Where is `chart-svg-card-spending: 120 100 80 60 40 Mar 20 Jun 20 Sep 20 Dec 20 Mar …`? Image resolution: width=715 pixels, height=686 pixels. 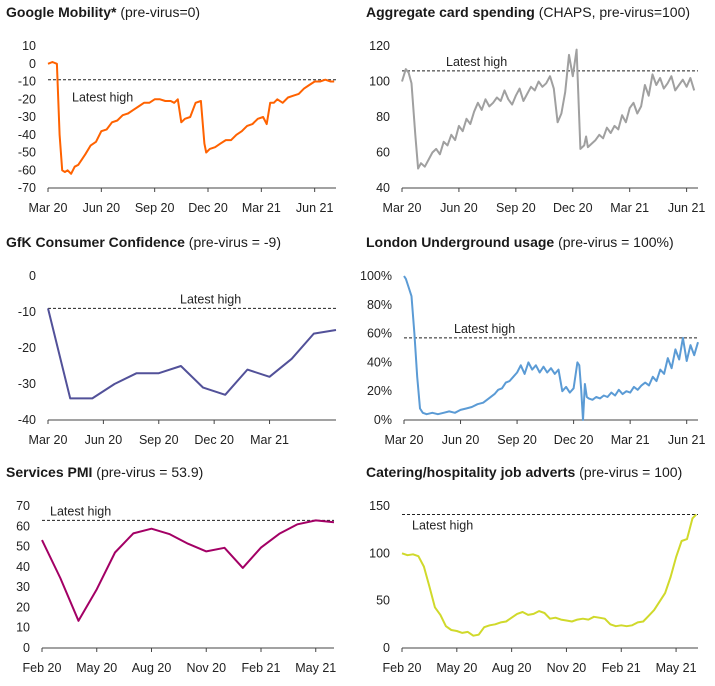
chart-svg-card-spending: 120 100 80 60 40 Mar 20 Jun 20 Sep 20 Dec 20 Mar … is located at coordinates (537, 127).